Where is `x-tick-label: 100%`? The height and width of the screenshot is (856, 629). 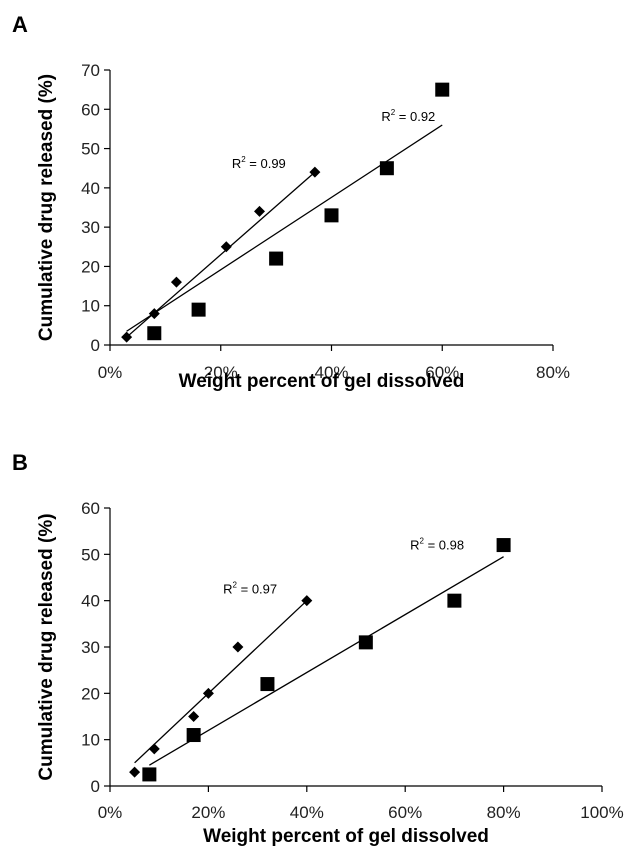
x-tick-label: 100% is located at coordinates (601, 812).